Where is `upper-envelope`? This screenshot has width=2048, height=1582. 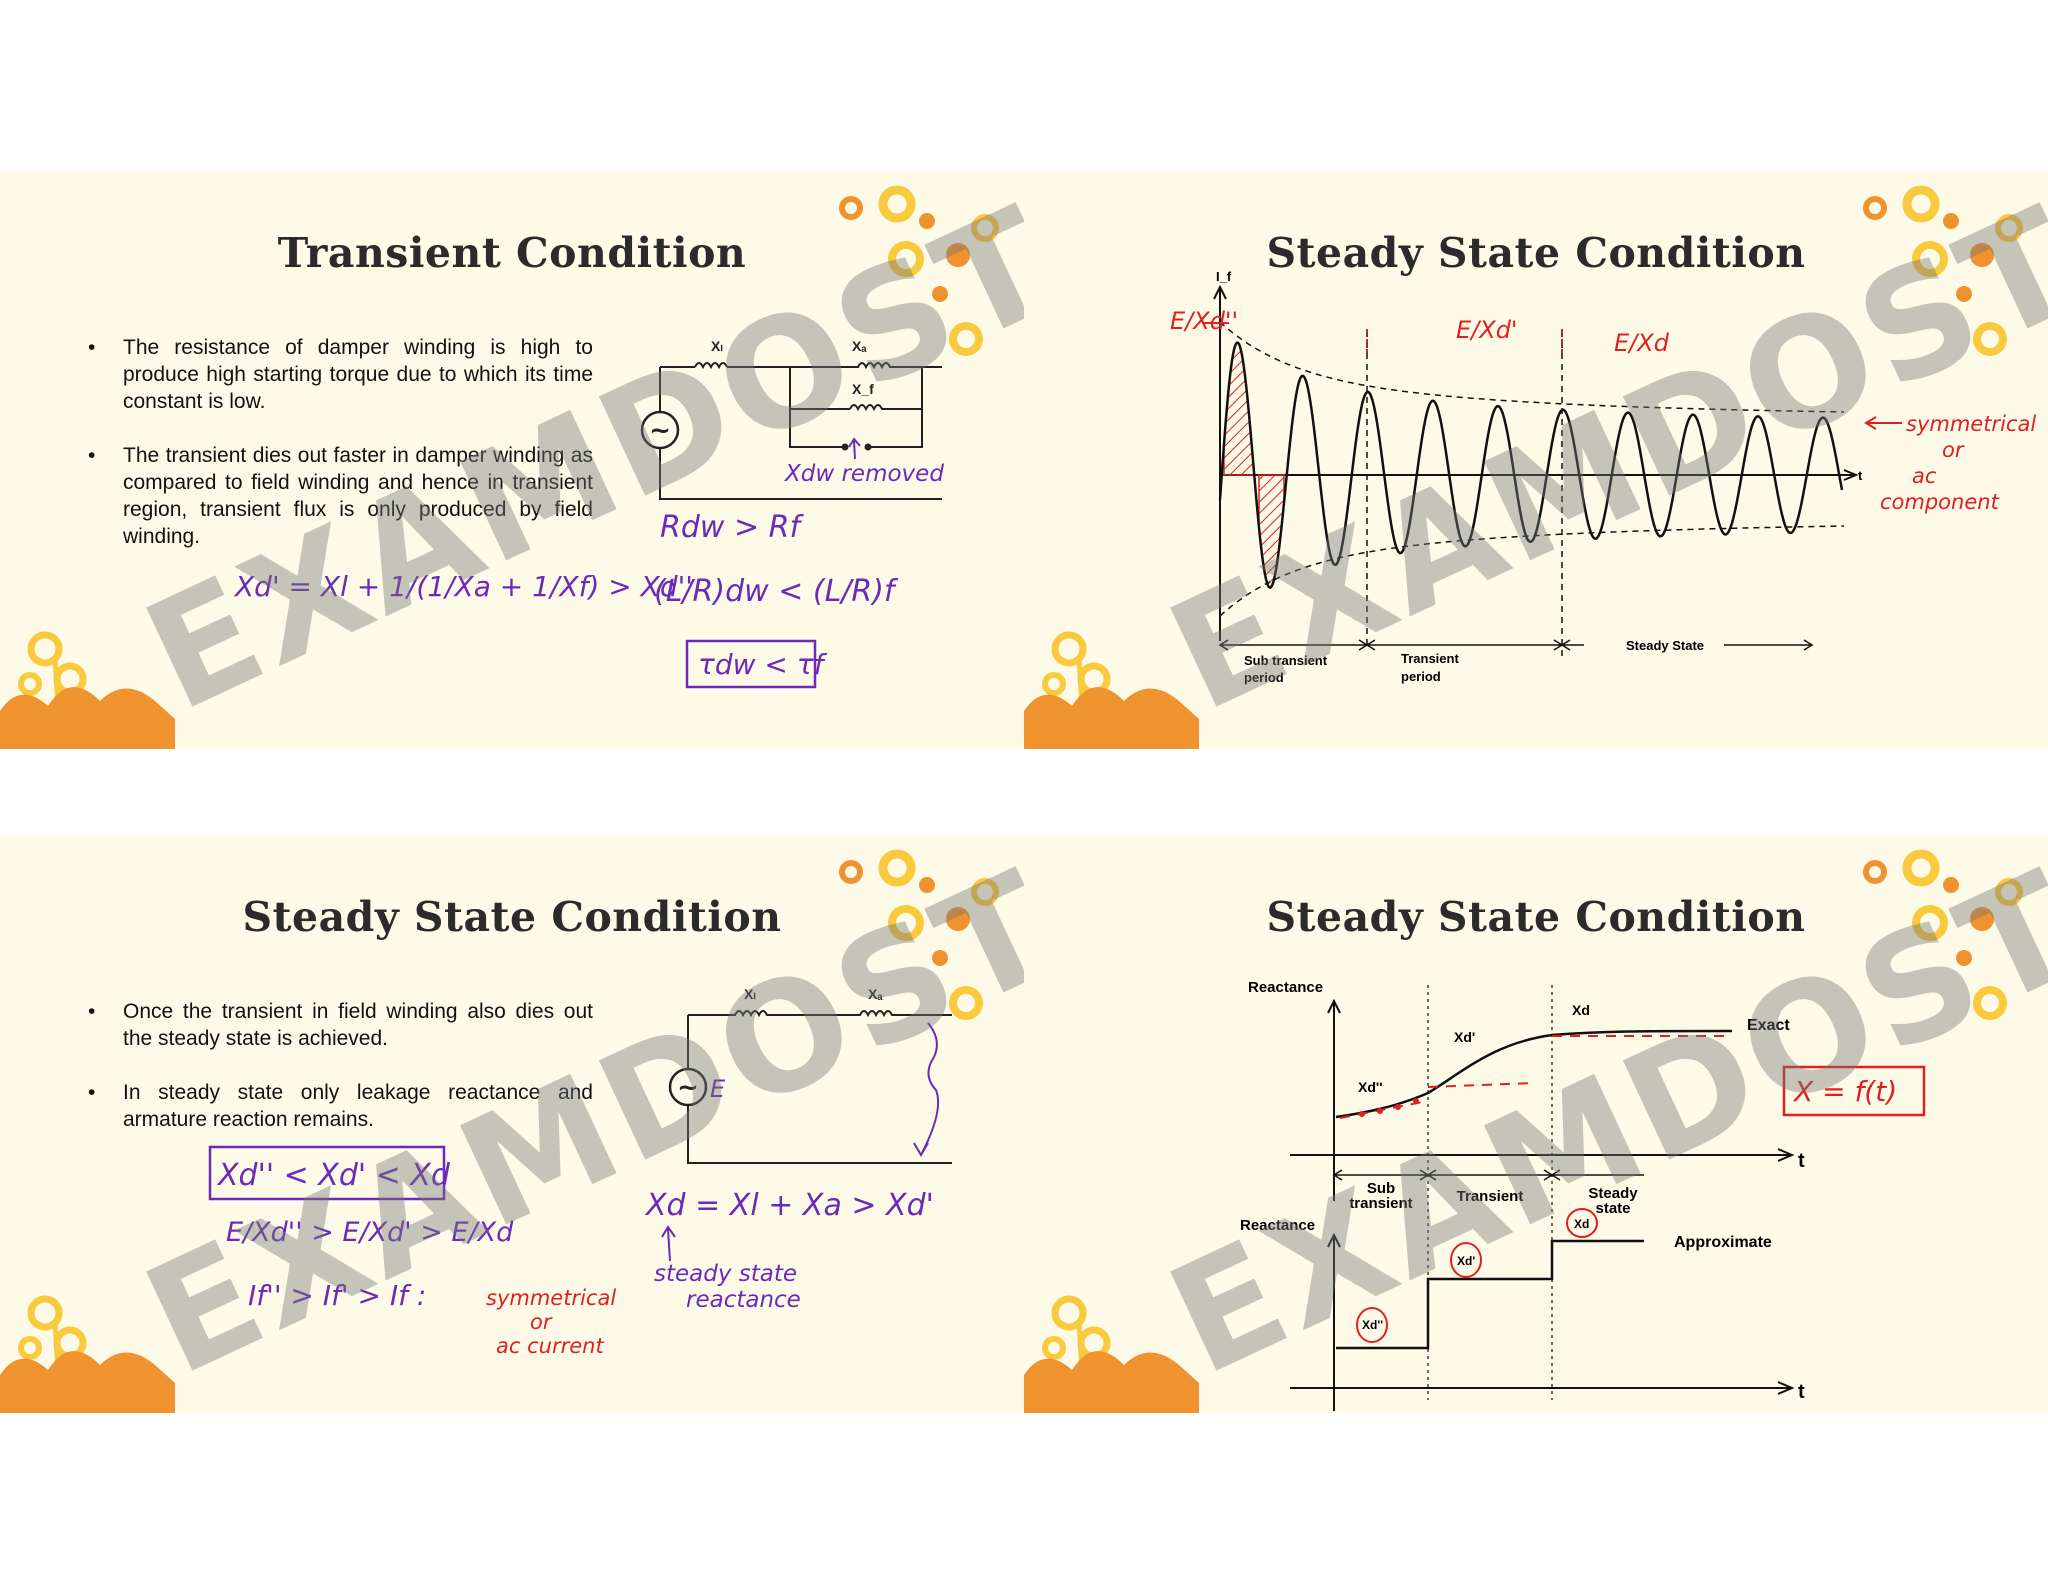
upper-envelope is located at coordinates (1532, 367).